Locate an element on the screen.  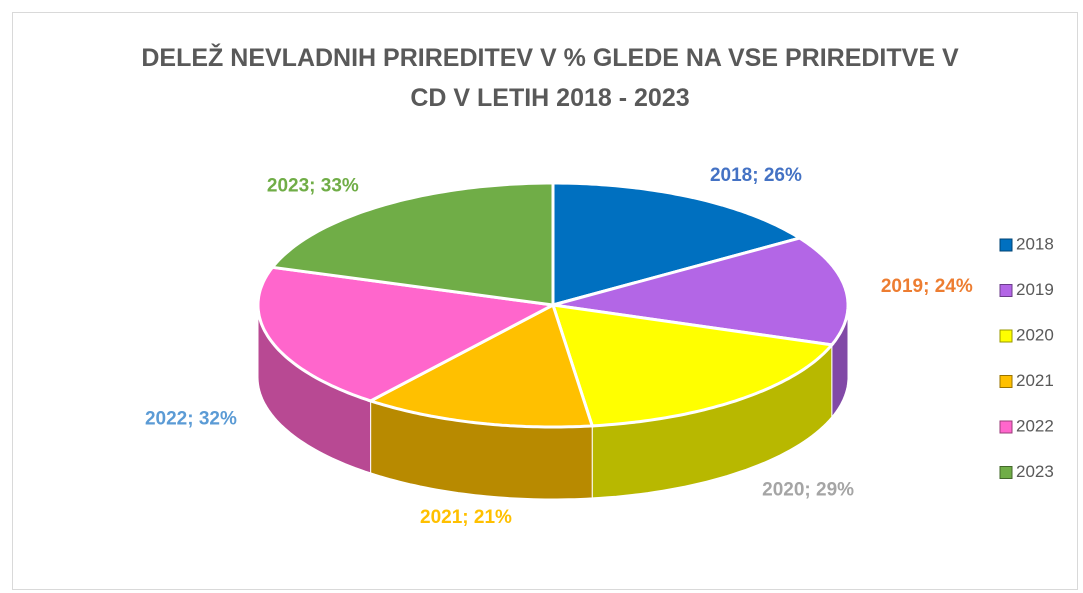
legend-label: 2018 is located at coordinates (1035, 243).